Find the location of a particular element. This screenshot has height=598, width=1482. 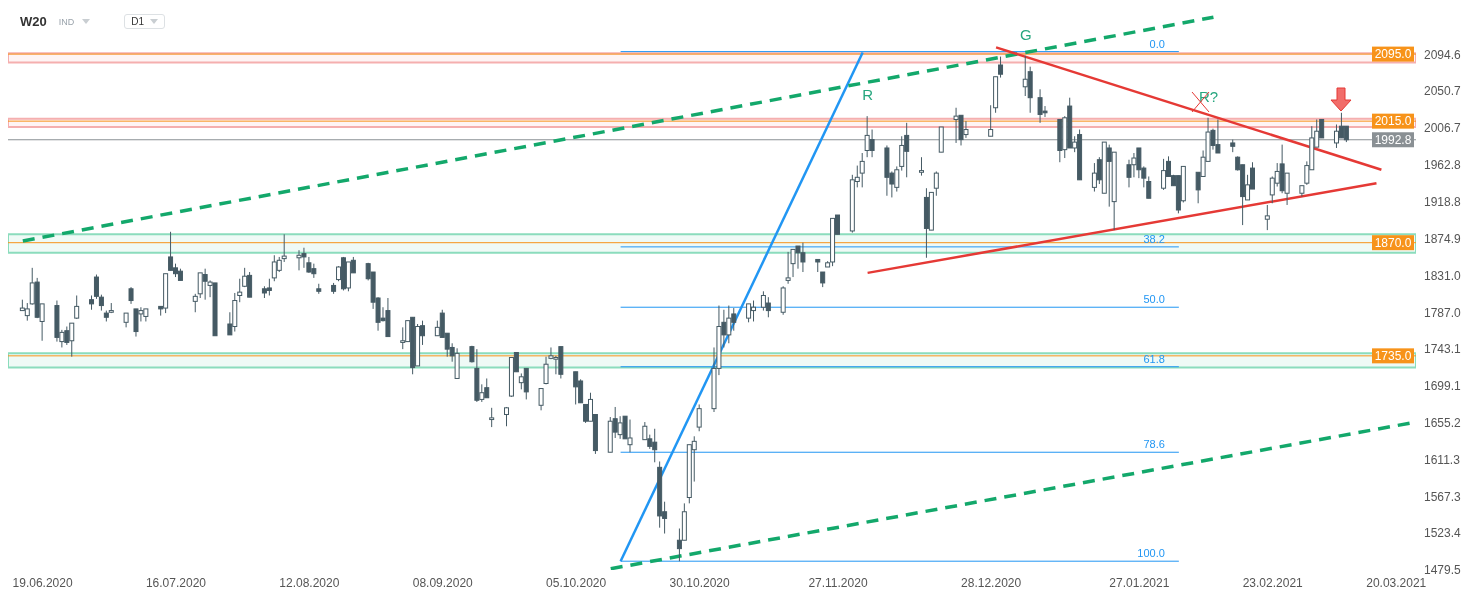

y-tick-label: 1962.8 is located at coordinates (1443, 165).